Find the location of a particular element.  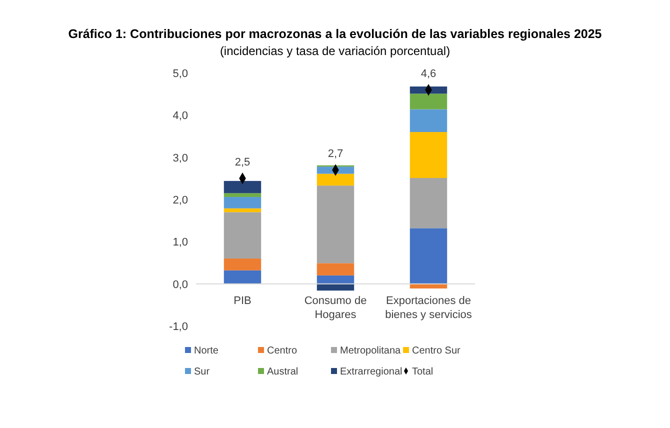

chart-title: Gráfico 1: Contribuciones por macrozonas a la evolución de las variables regionales 2025 is located at coordinates (335, 34).